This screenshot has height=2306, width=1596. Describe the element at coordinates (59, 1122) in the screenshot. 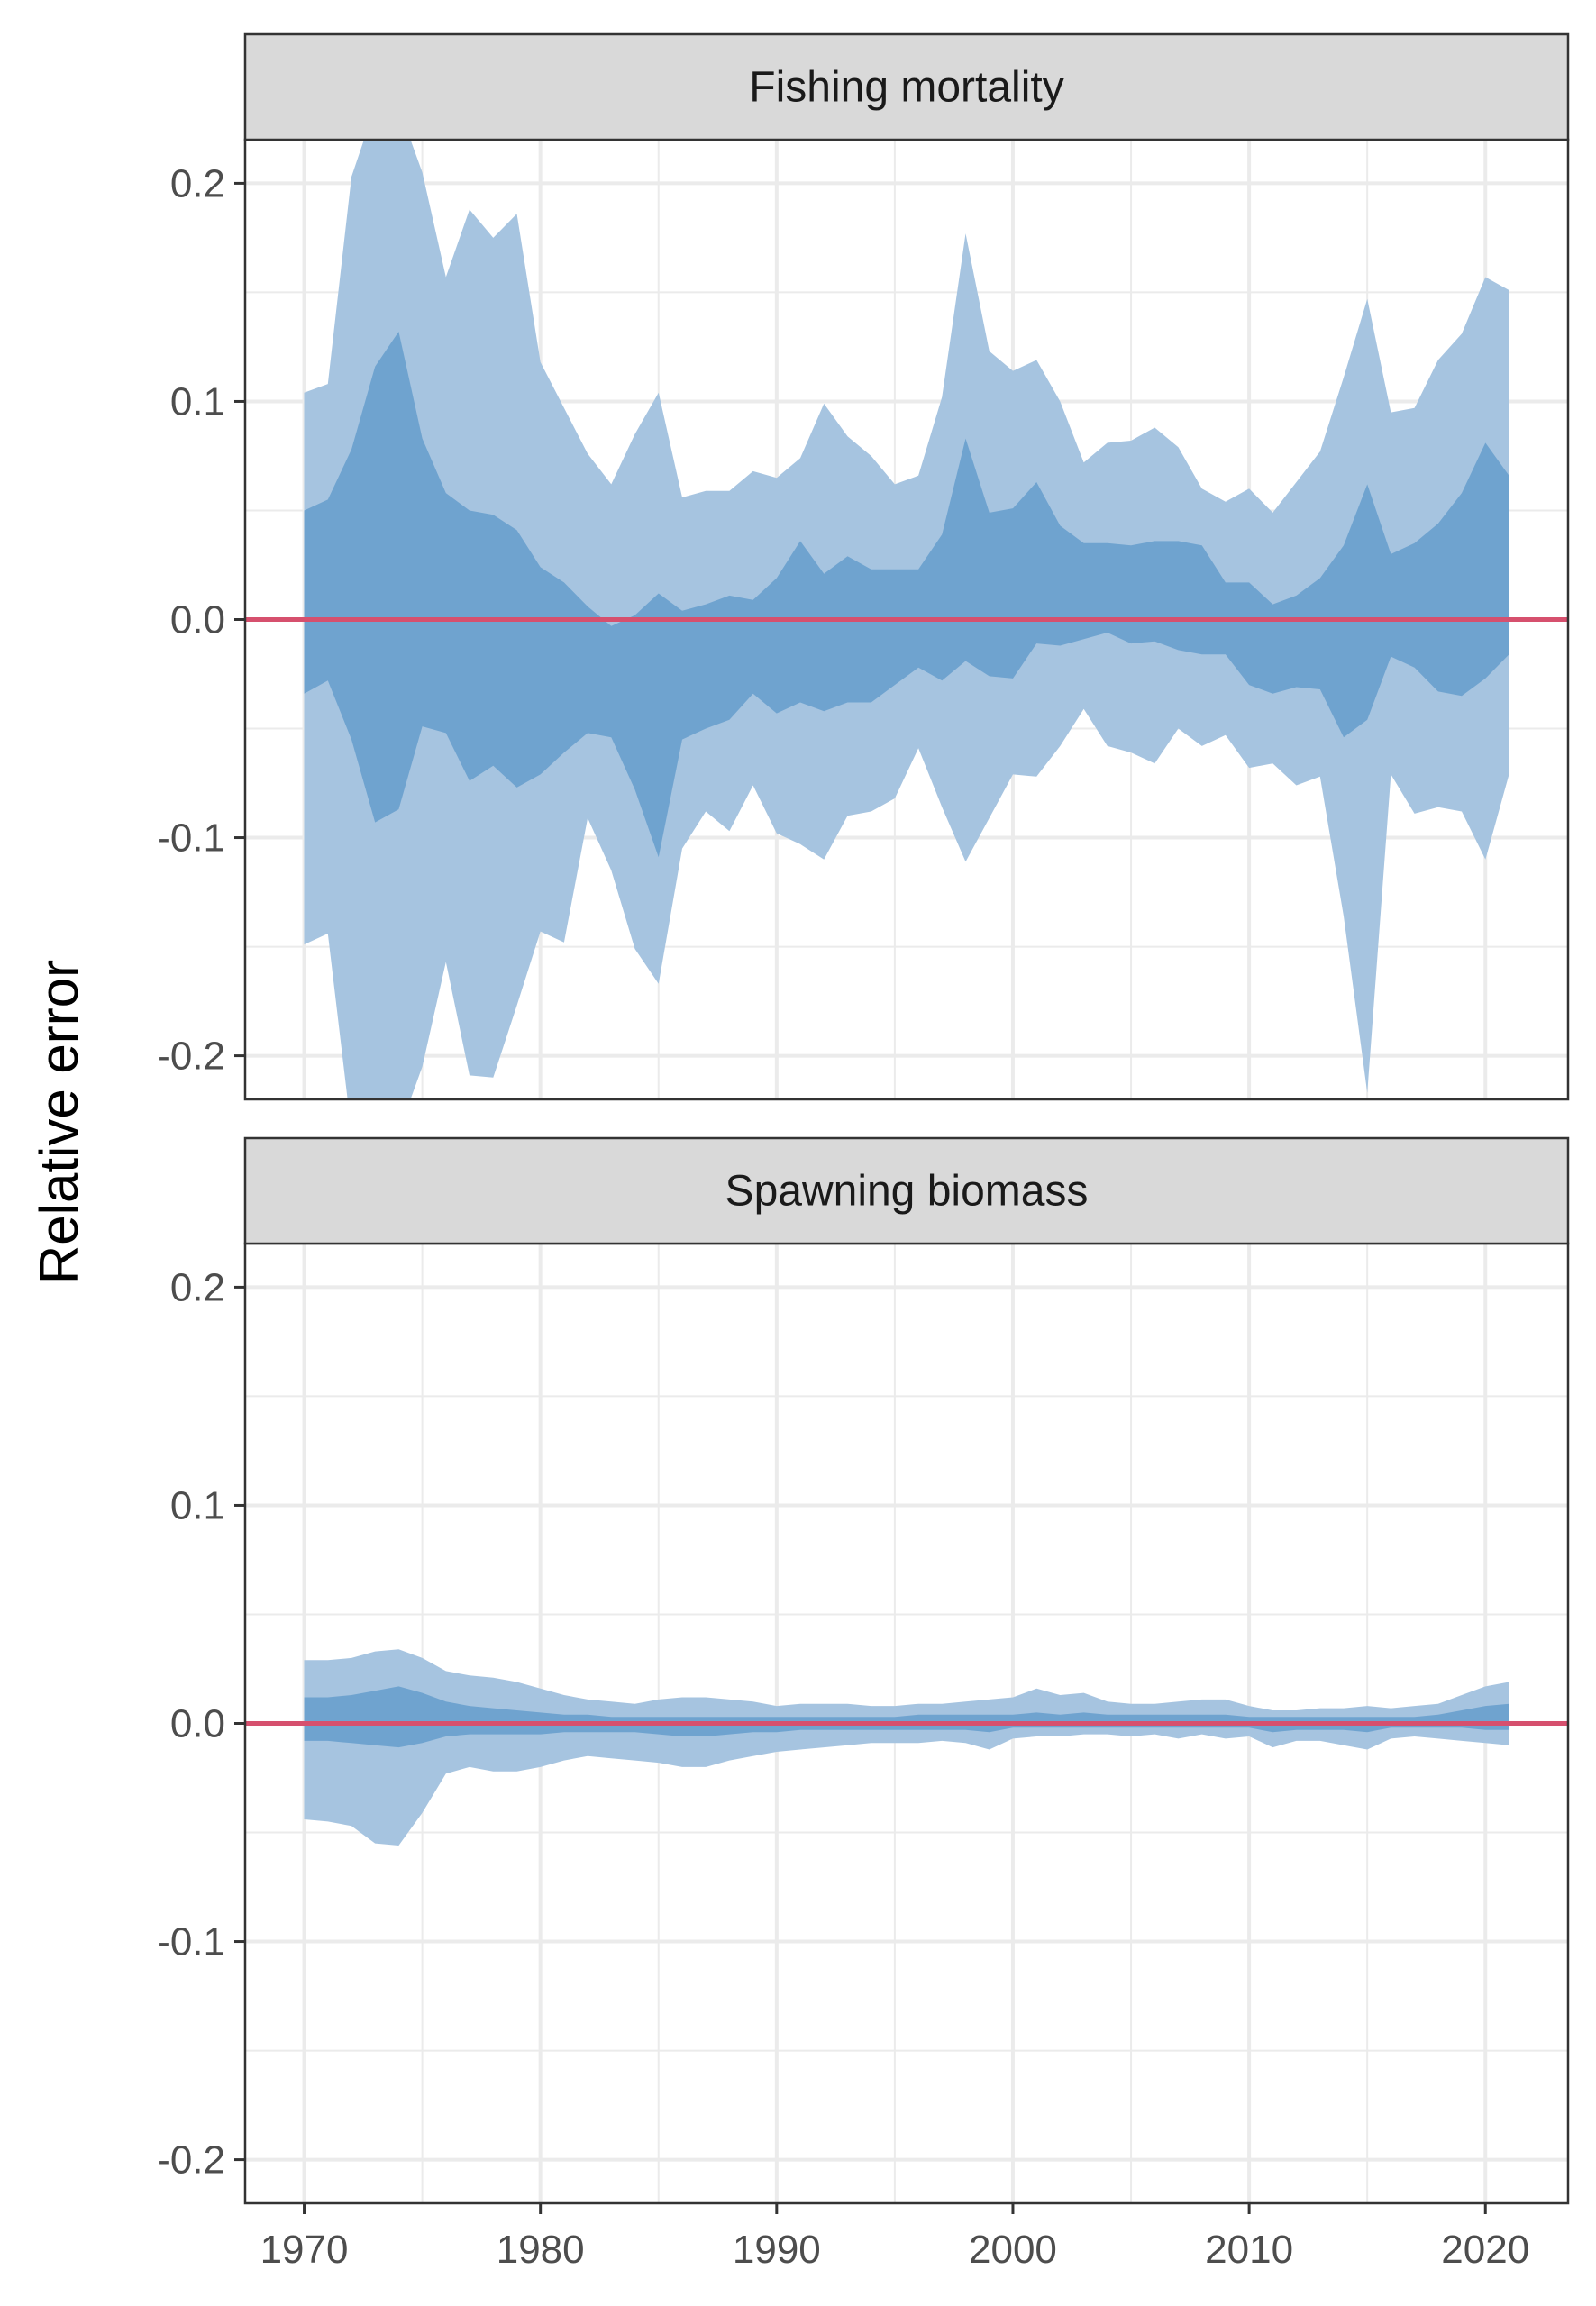

I see `y-axis-title: Relative error` at that location.